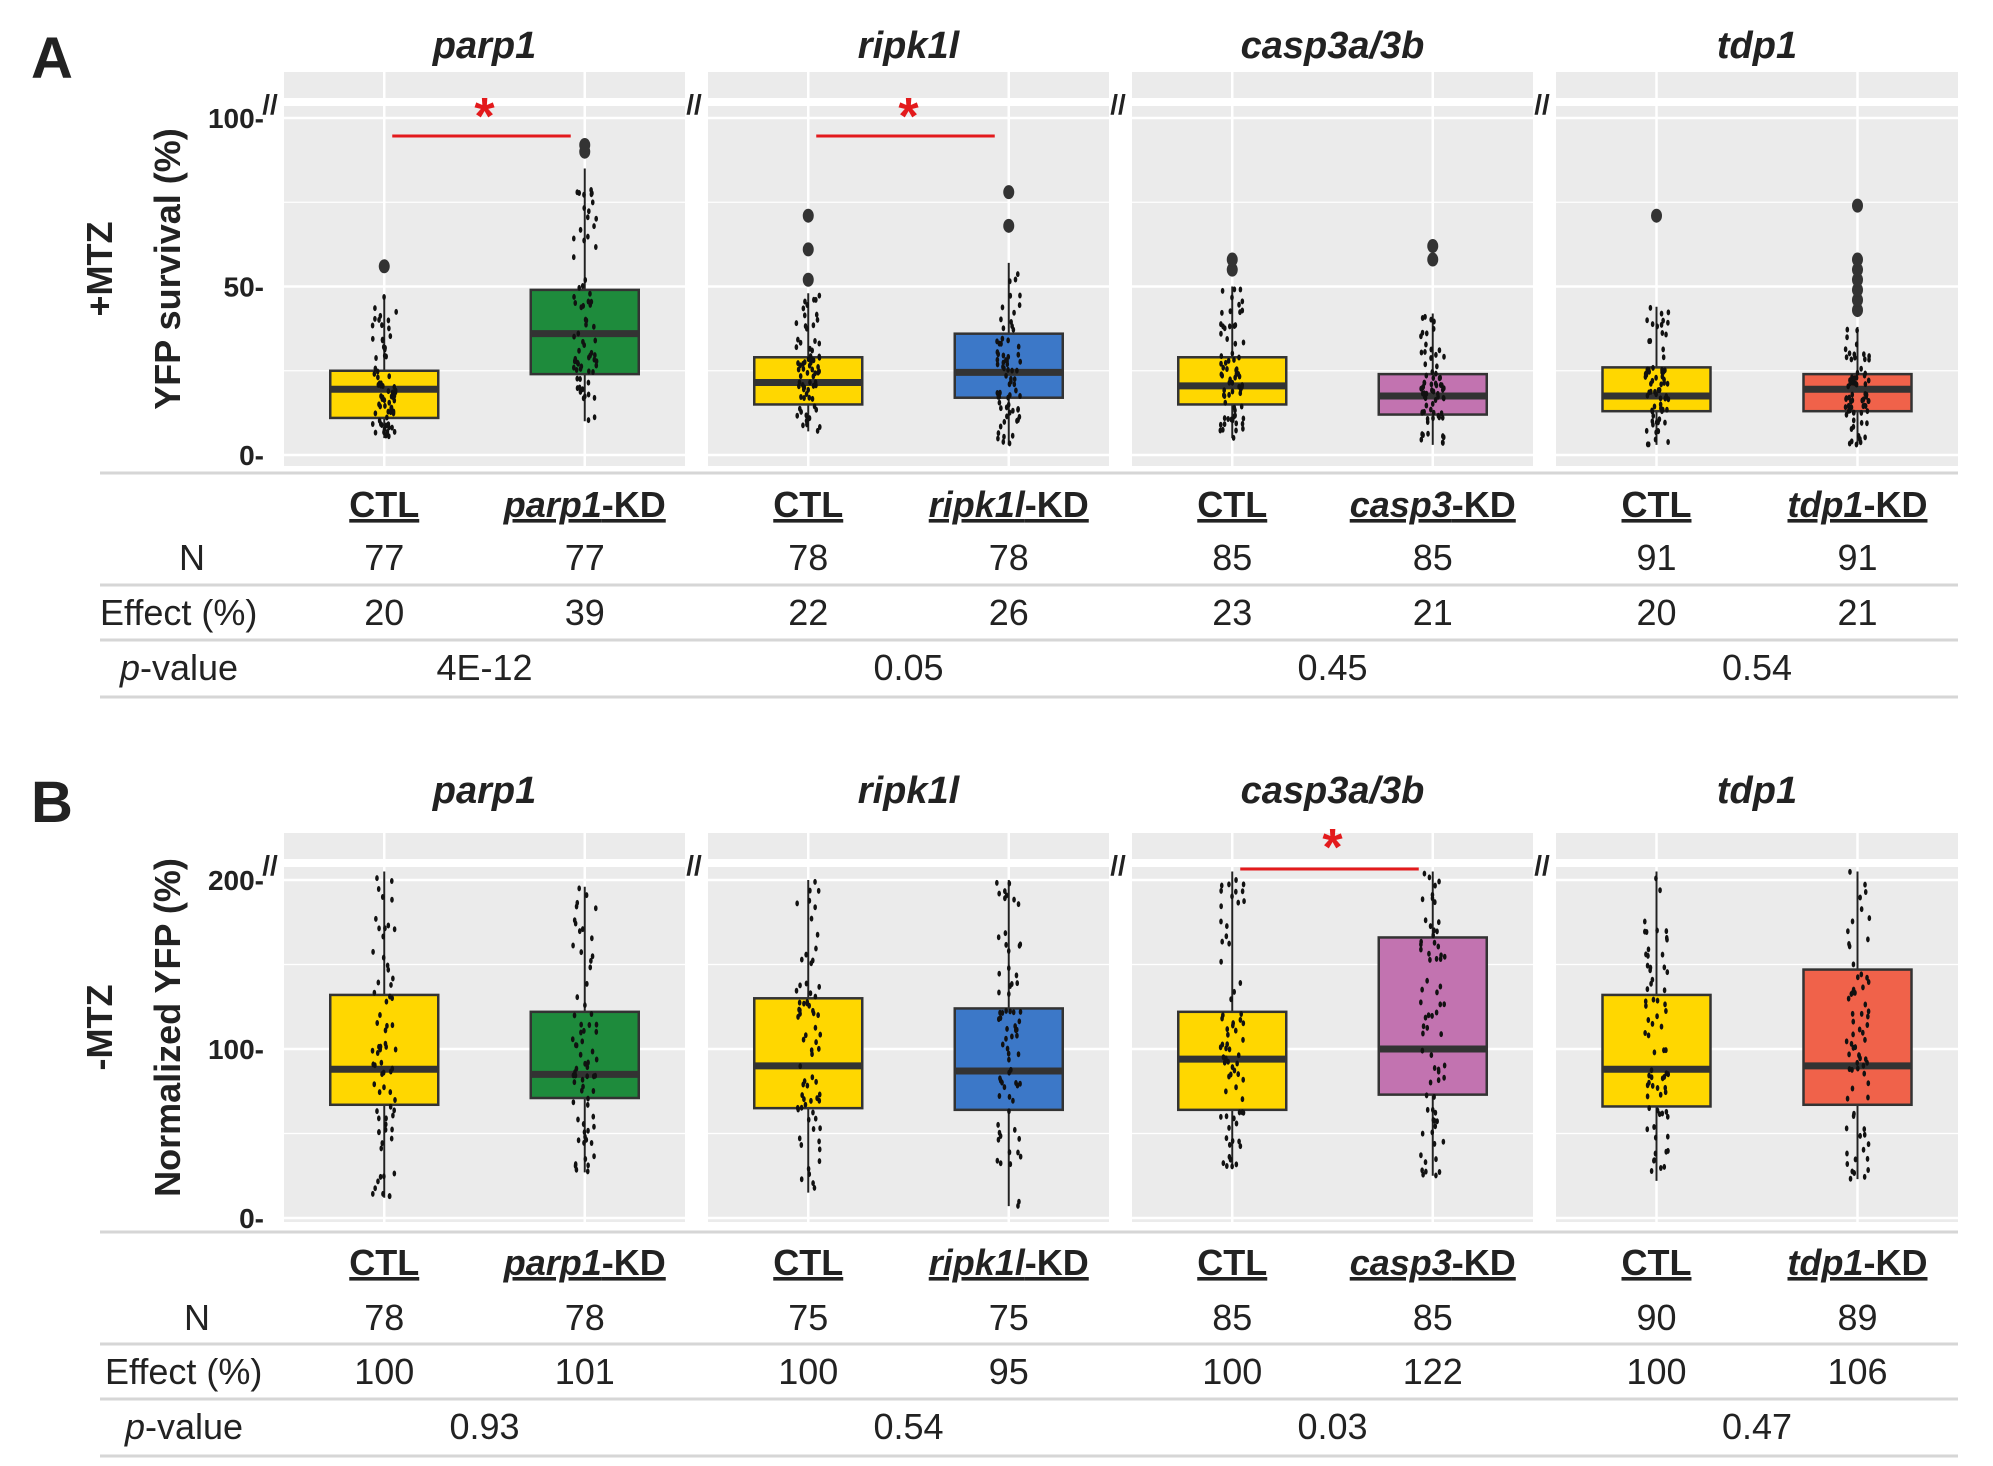  I want to click on y-tick-label: 0-, so click(251, 455).